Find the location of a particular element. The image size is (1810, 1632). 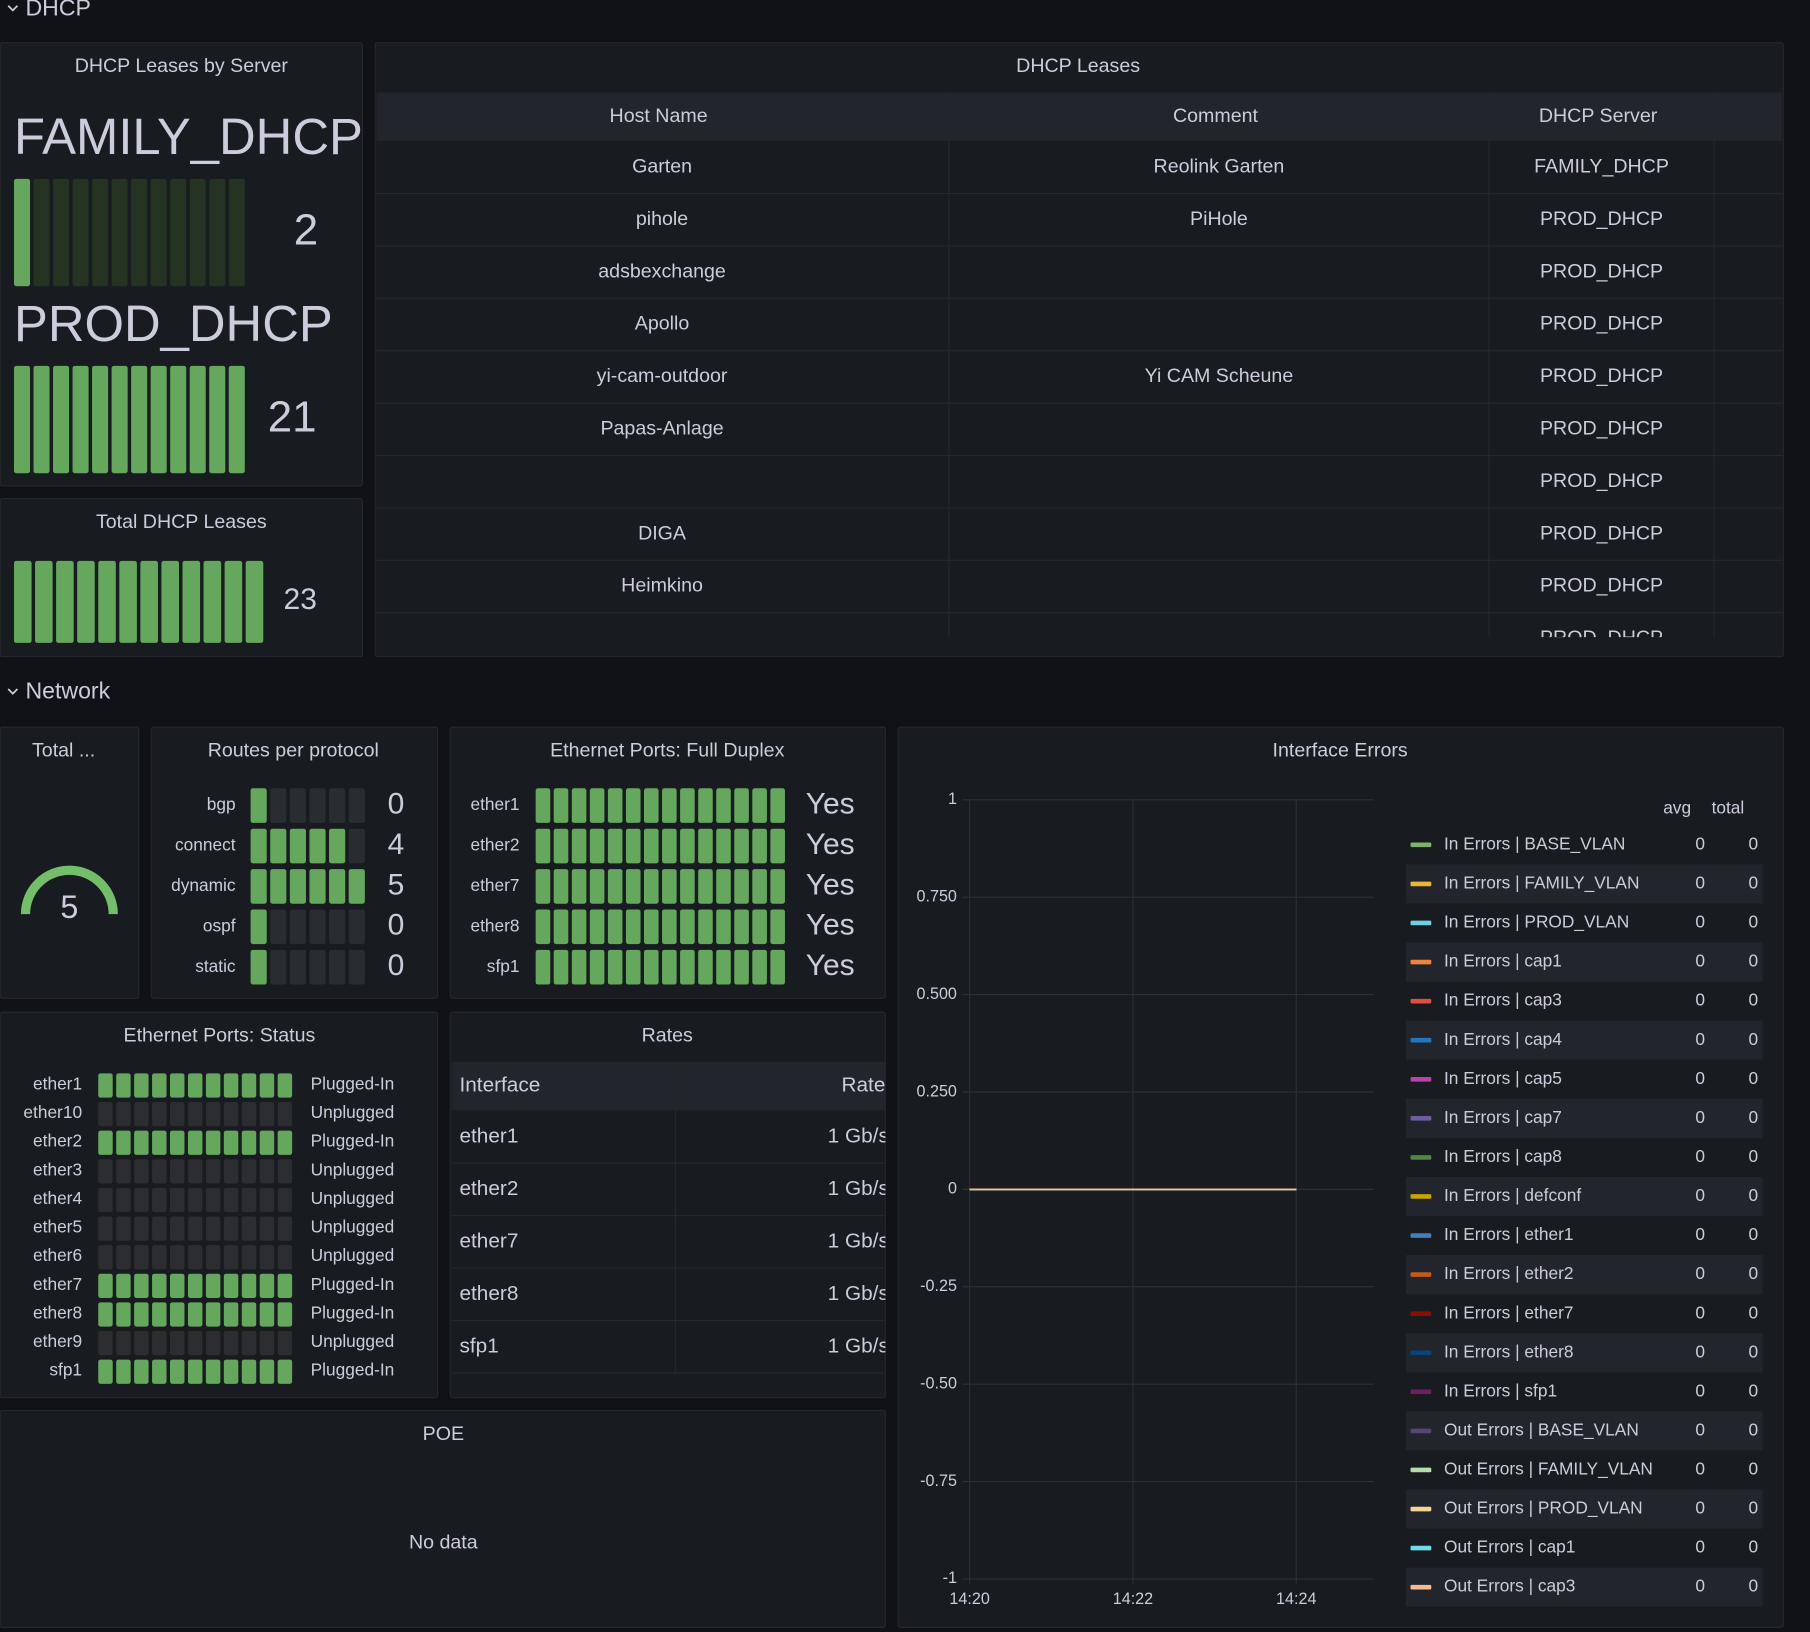

y-tick-label: 0.750 is located at coordinates (937, 896).